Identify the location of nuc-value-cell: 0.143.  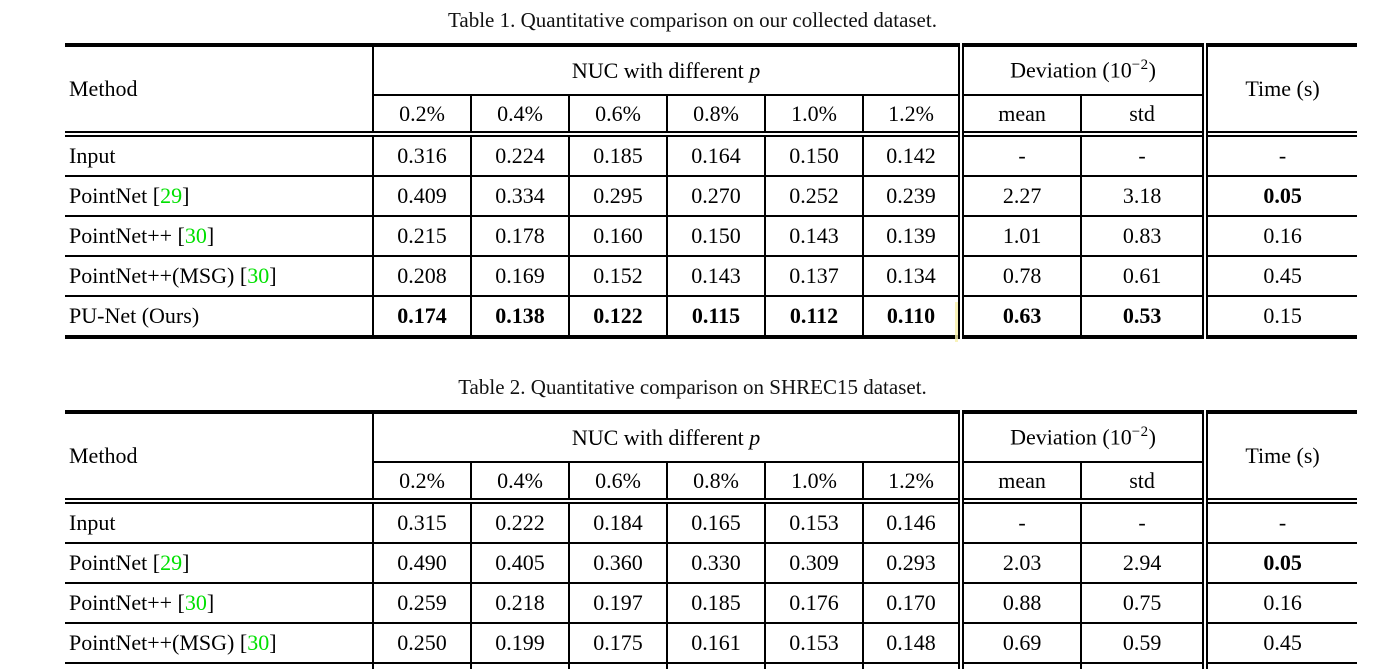
(813, 235).